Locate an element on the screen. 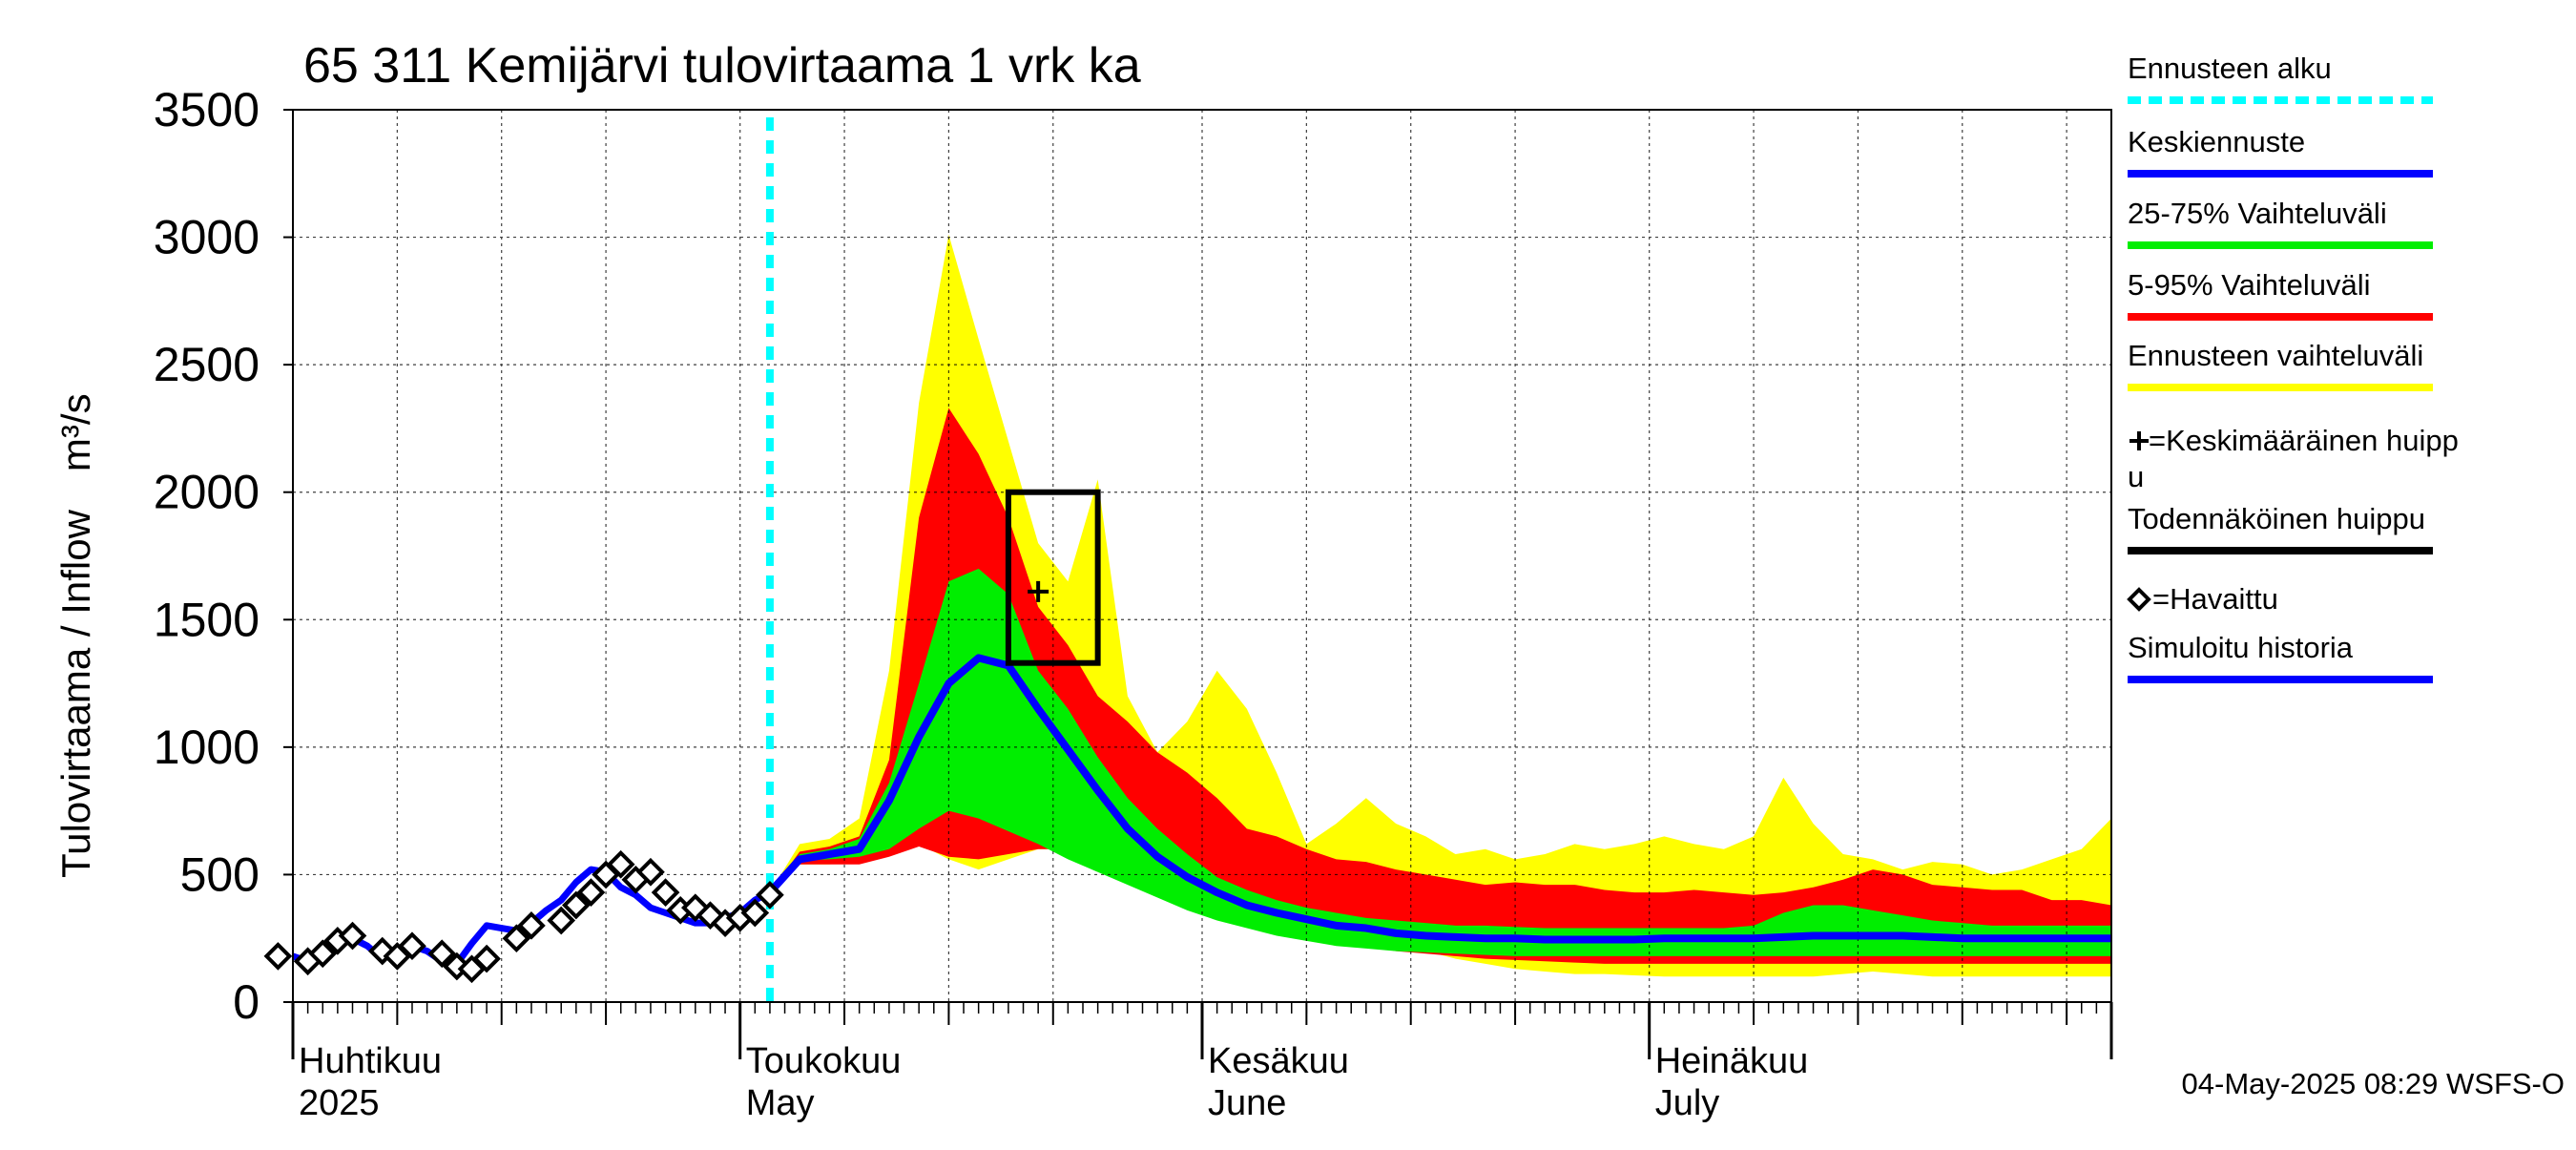 The image size is (2576, 1150). legend-label: =Havaittu is located at coordinates (2215, 599).